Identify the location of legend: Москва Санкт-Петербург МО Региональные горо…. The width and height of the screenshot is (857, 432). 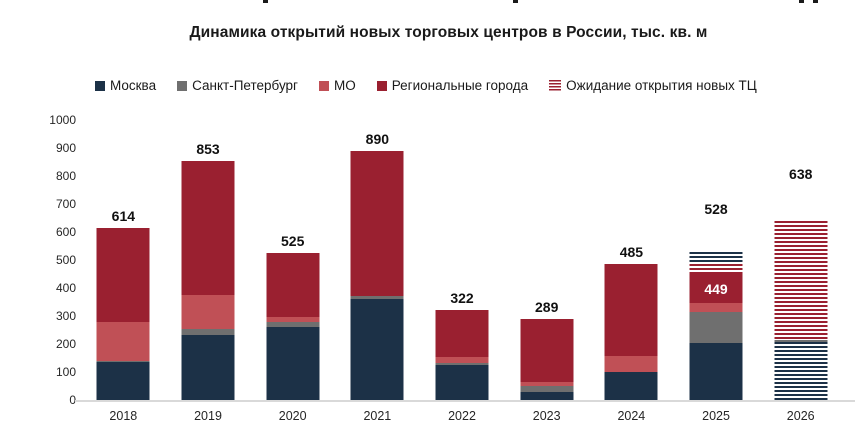
(426, 85).